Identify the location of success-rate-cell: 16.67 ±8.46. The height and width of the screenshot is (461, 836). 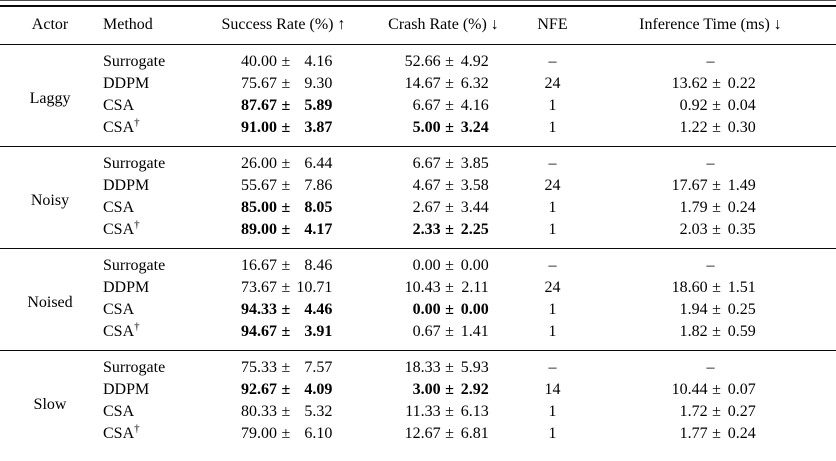
(283, 263).